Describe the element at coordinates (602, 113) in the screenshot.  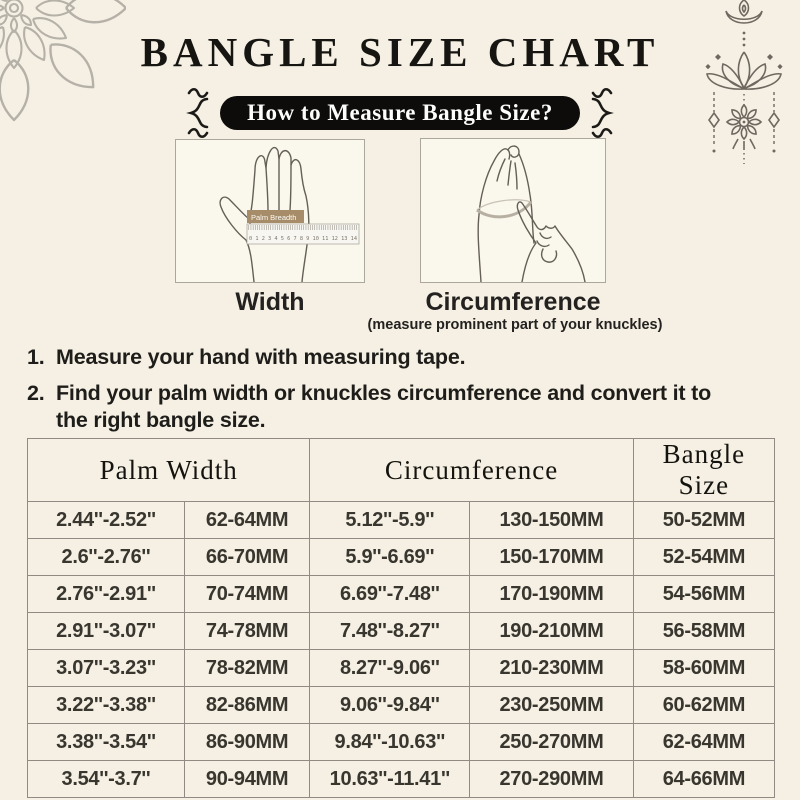
I see `right-flourish-icon` at that location.